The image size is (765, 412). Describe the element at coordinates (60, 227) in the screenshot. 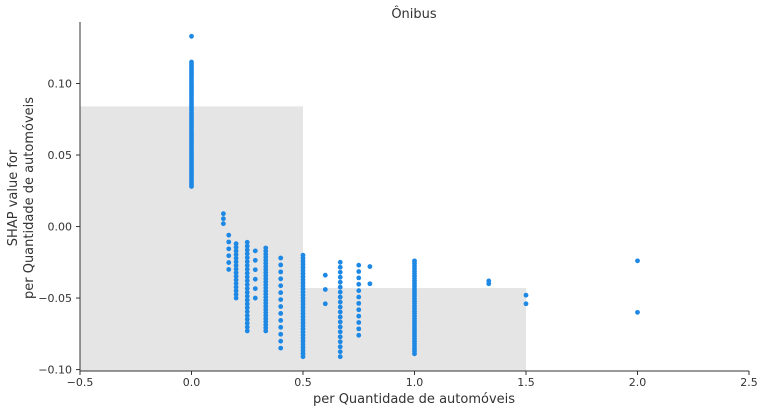

I see `y-tick-label-2: 0.00` at that location.